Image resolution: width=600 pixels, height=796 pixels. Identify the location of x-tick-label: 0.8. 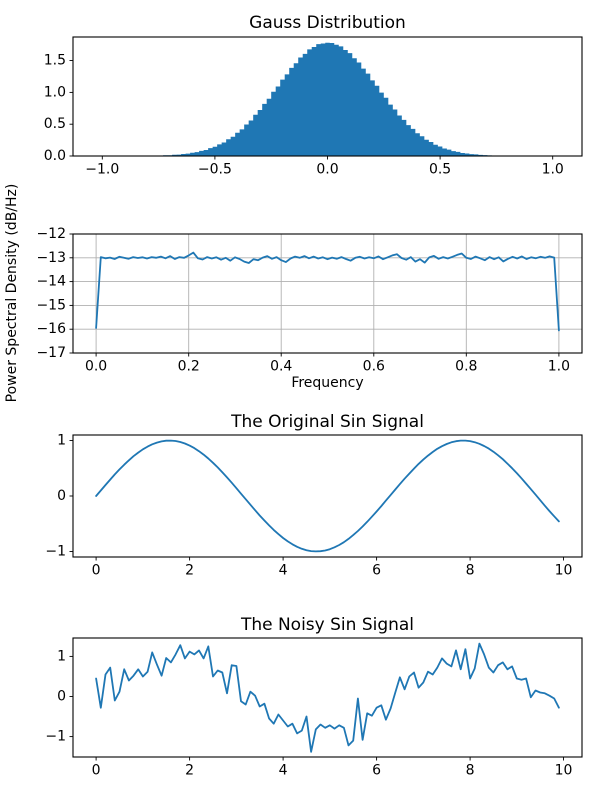
(466, 367).